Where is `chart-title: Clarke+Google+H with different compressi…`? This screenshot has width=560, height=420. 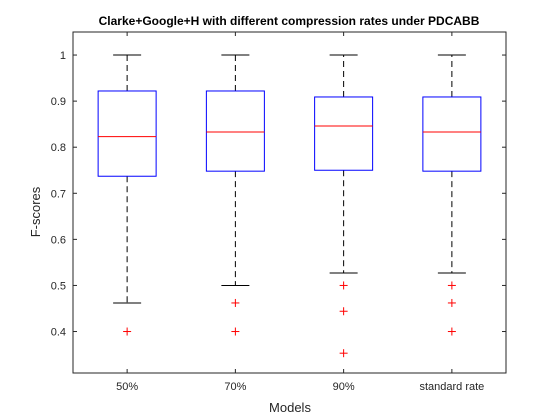
chart-title: Clarke+Google+H with different compressi… is located at coordinates (289, 21).